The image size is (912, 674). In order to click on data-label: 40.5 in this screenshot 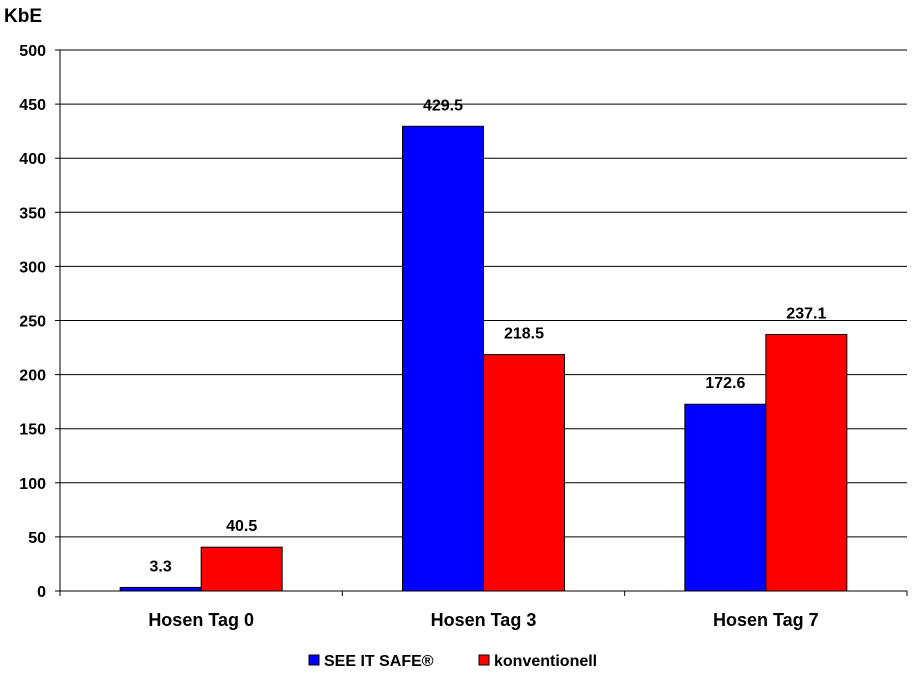, I will do `click(241, 526)`.